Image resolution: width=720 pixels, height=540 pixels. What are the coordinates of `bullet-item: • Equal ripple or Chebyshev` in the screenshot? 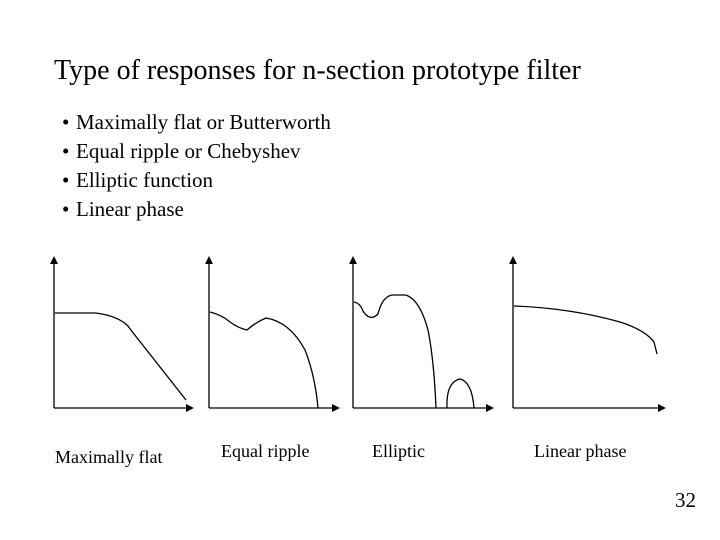 It's located at (196, 151).